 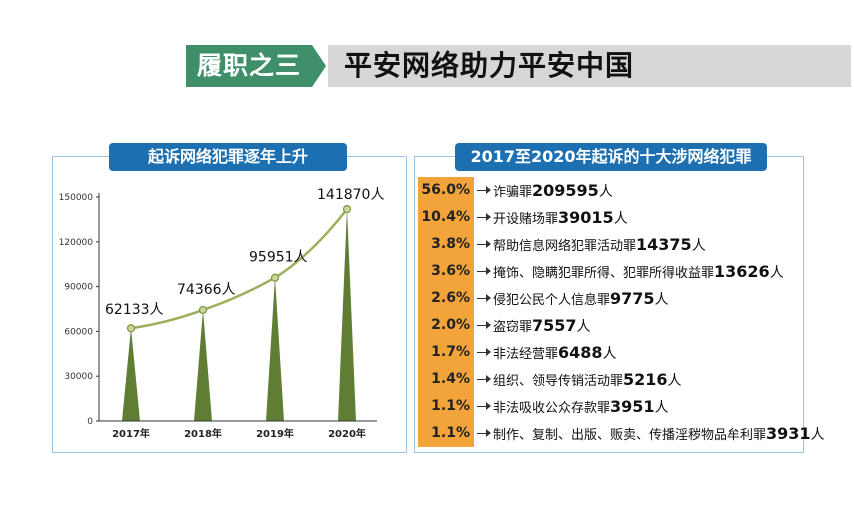 What do you see at coordinates (513, 192) in the screenshot?
I see `crime-name: 诈骗罪` at bounding box center [513, 192].